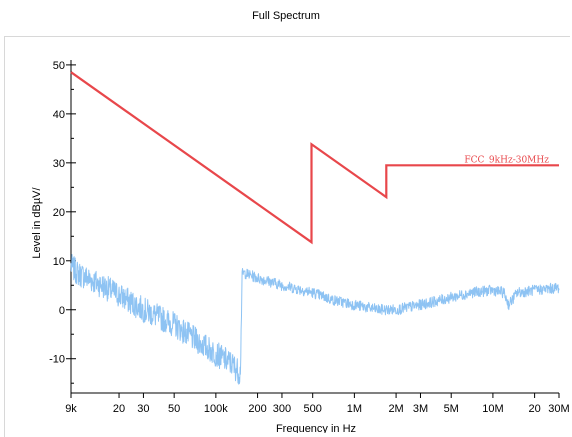 Image resolution: width=572 pixels, height=437 pixels. What do you see at coordinates (420, 409) in the screenshot?
I see `x-tick-label: 3M` at bounding box center [420, 409].